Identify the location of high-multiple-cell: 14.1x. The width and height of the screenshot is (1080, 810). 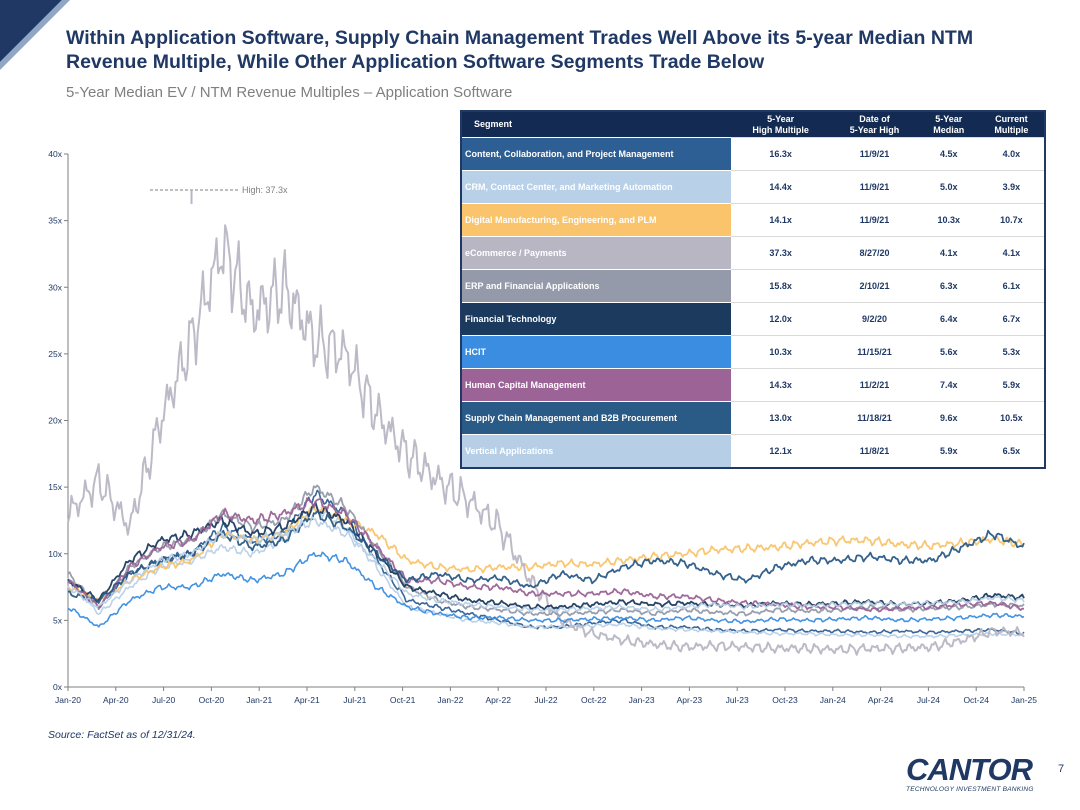
(781, 220).